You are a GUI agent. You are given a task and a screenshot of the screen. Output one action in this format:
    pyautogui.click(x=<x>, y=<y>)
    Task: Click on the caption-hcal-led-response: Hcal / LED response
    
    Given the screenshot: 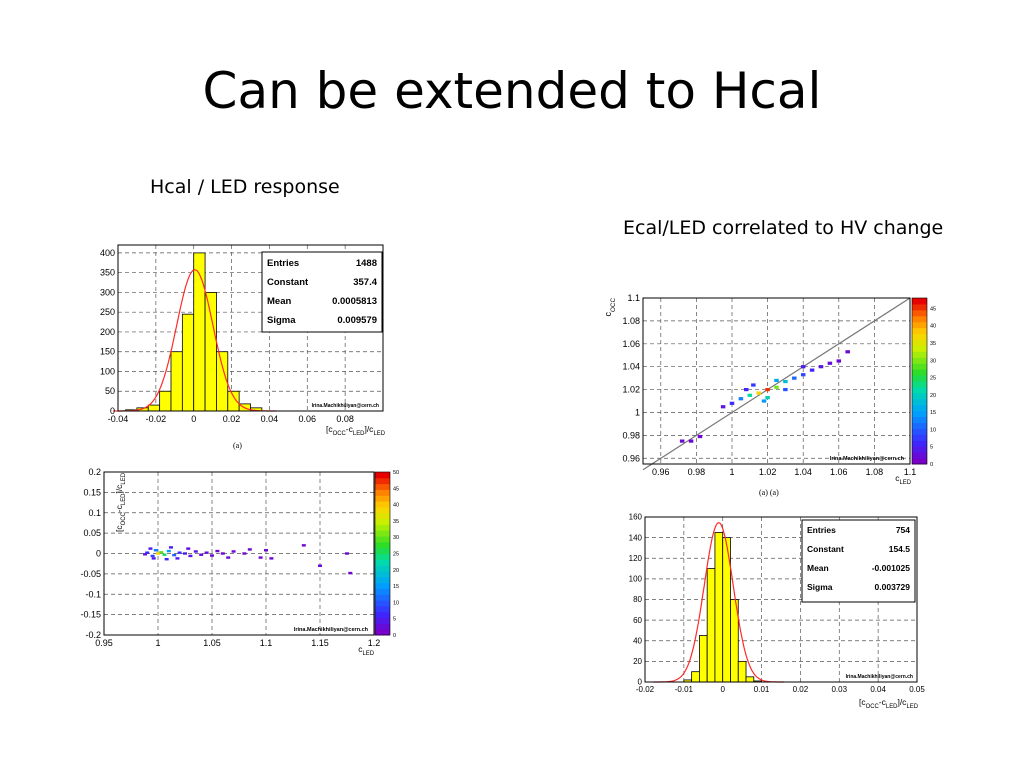 What is the action you would take?
    pyautogui.click(x=245, y=187)
    